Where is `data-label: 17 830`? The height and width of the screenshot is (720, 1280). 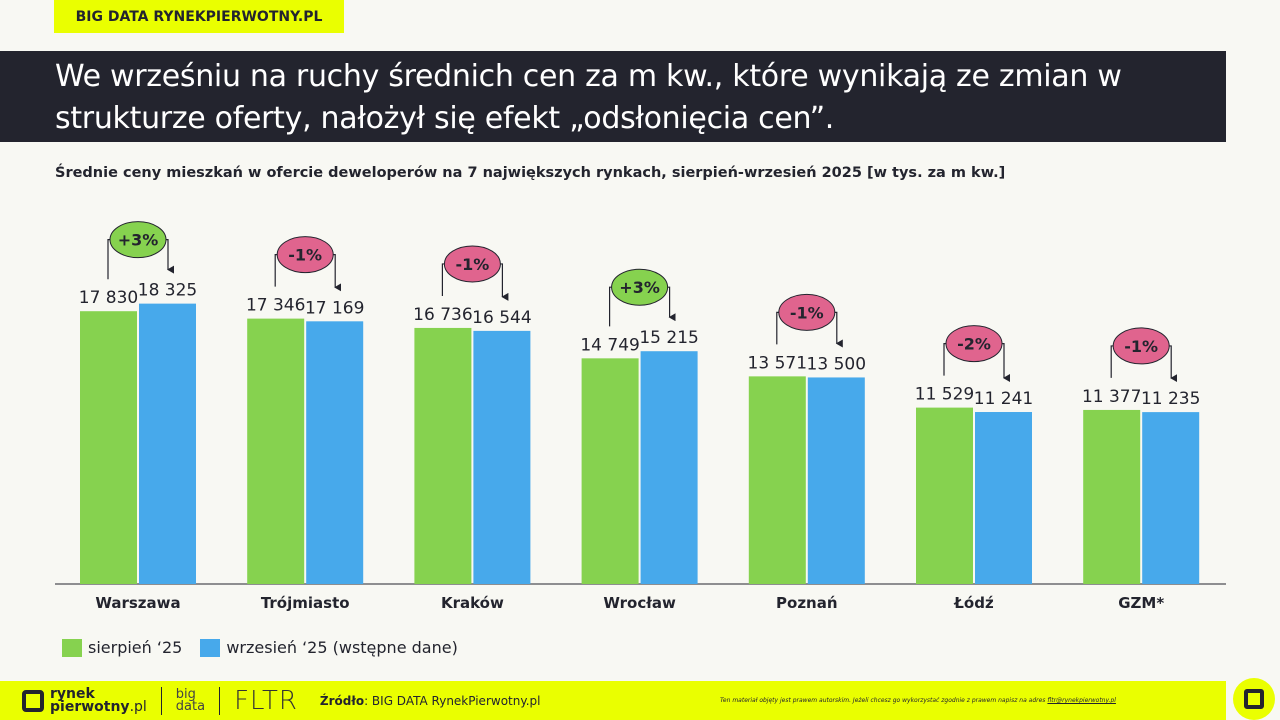
data-label: 17 830 is located at coordinates (108, 298).